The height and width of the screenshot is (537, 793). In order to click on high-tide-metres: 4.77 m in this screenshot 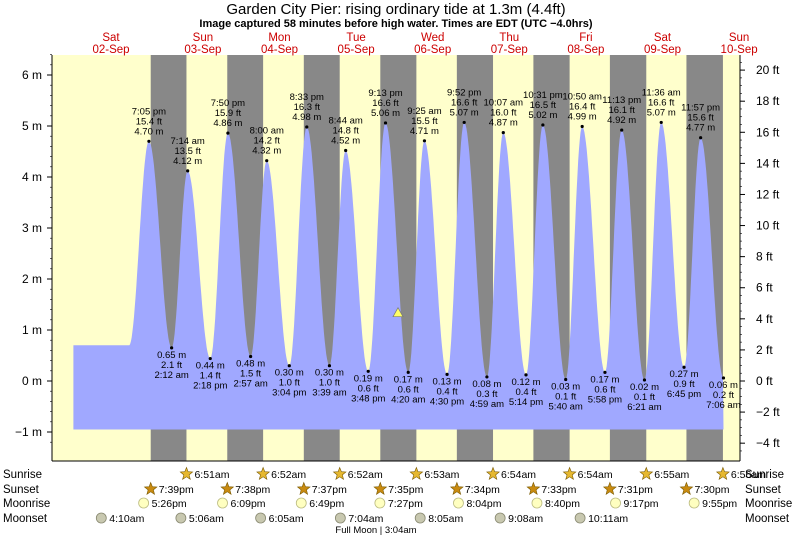, I will do `click(700, 128)`.